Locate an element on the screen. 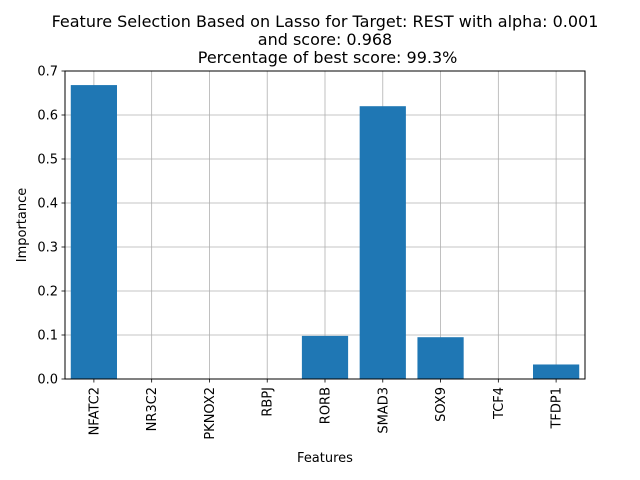 The height and width of the screenshot is (480, 640). x-tick-label: SOX9 is located at coordinates (441, 404).